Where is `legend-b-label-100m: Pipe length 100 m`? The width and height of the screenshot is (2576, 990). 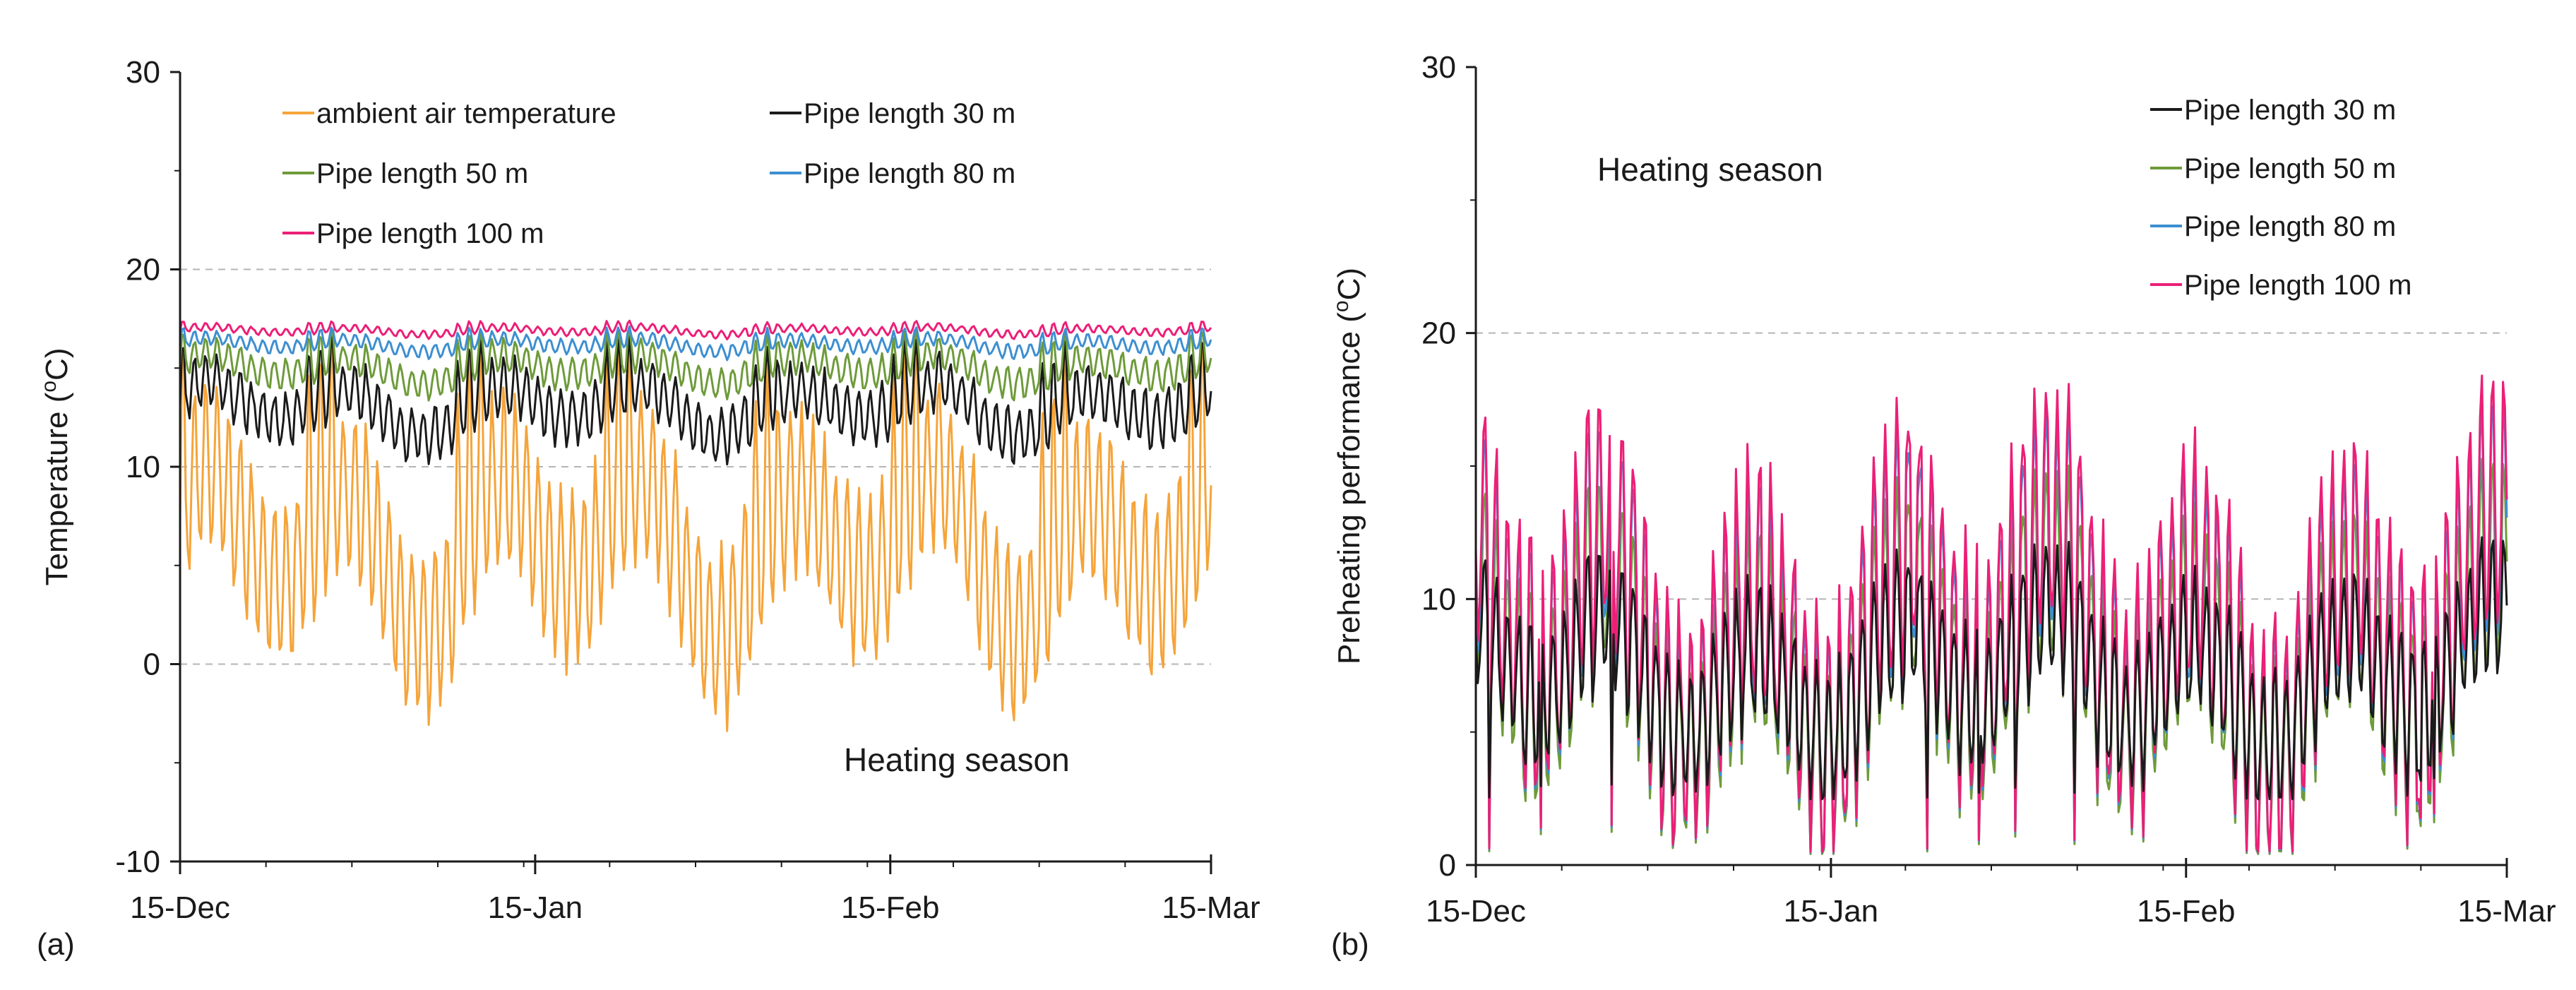 legend-b-label-100m: Pipe length 100 m is located at coordinates (2297, 285).